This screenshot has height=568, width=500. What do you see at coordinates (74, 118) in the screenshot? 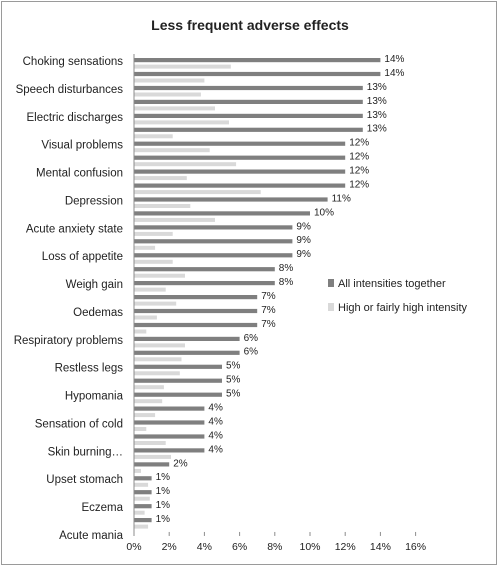
I see `category-label: Electric discharges` at bounding box center [74, 118].